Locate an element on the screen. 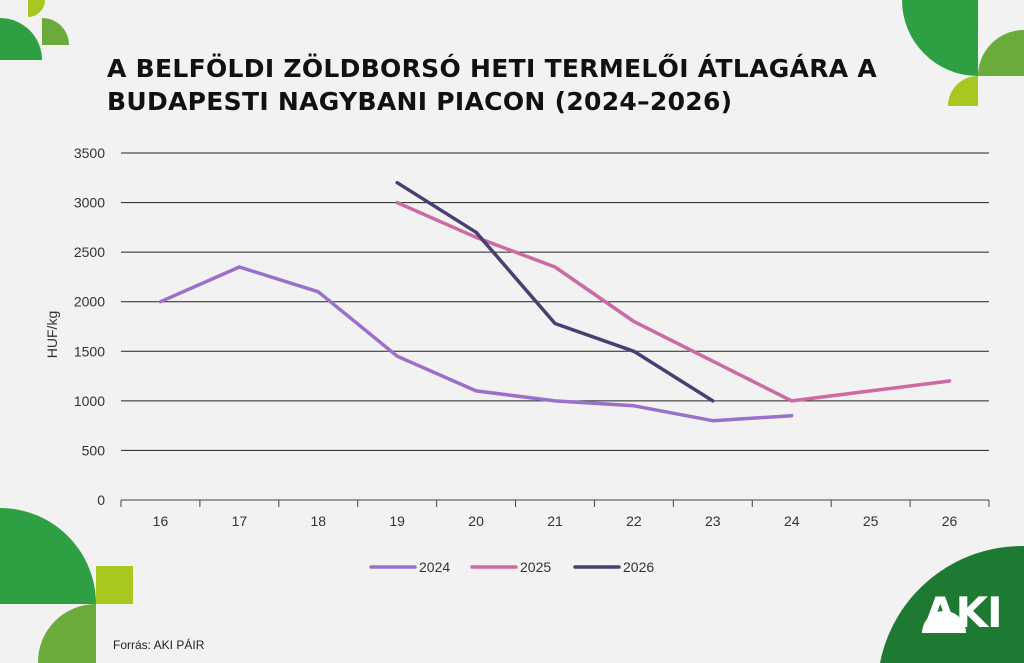  deco-leaf-bottom-left is located at coordinates (48, 556).